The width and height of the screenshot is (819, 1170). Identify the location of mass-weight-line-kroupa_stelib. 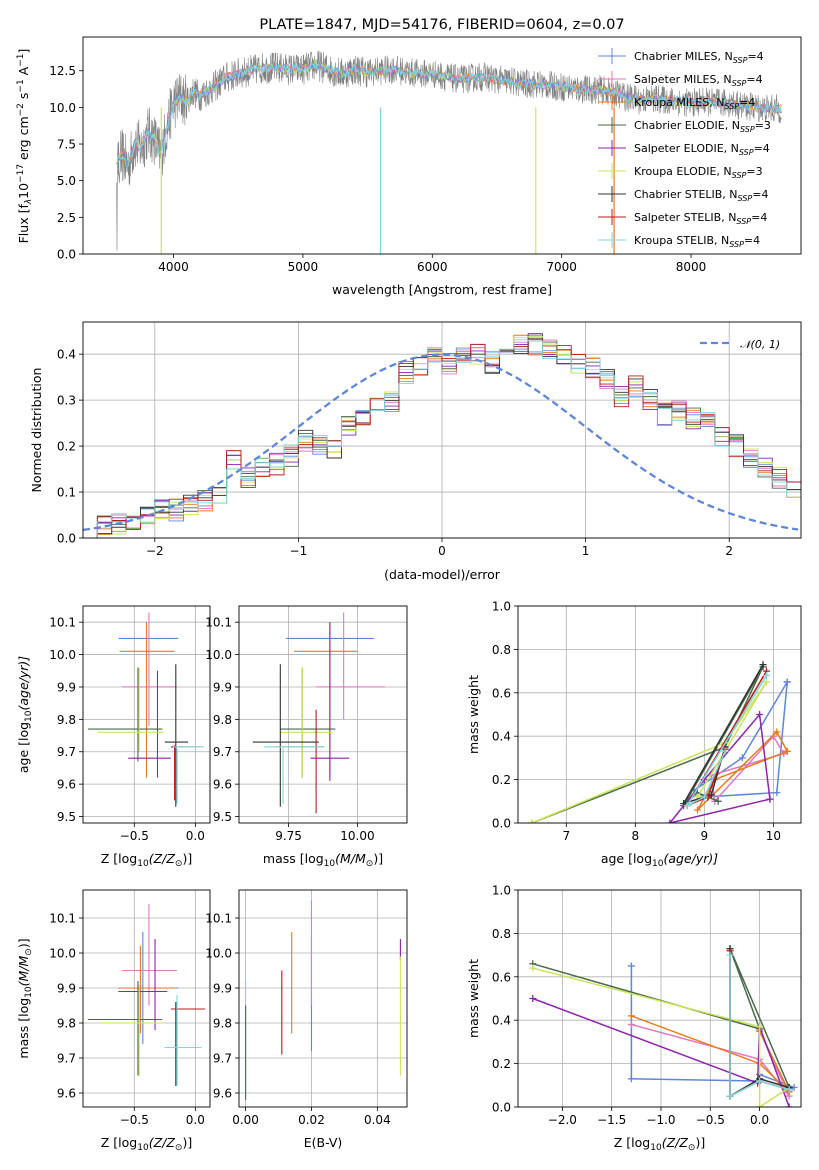
(759, 1026).